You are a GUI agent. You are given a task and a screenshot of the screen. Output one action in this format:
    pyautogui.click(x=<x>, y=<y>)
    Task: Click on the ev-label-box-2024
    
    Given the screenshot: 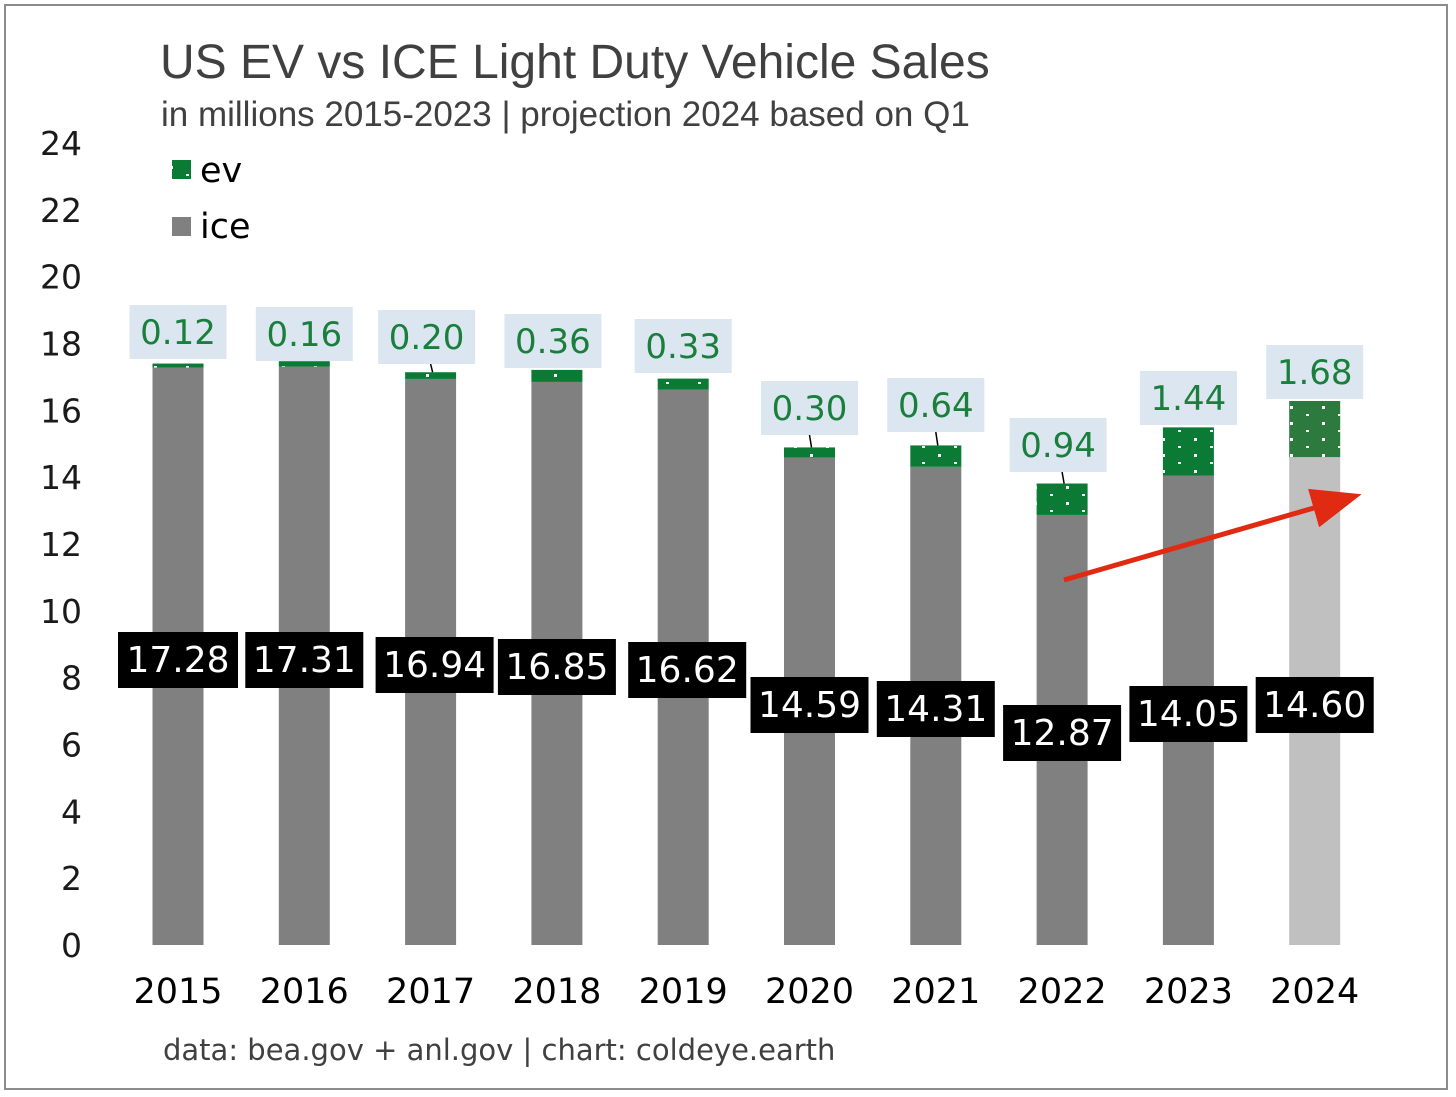 What is the action you would take?
    pyautogui.click(x=1315, y=372)
    